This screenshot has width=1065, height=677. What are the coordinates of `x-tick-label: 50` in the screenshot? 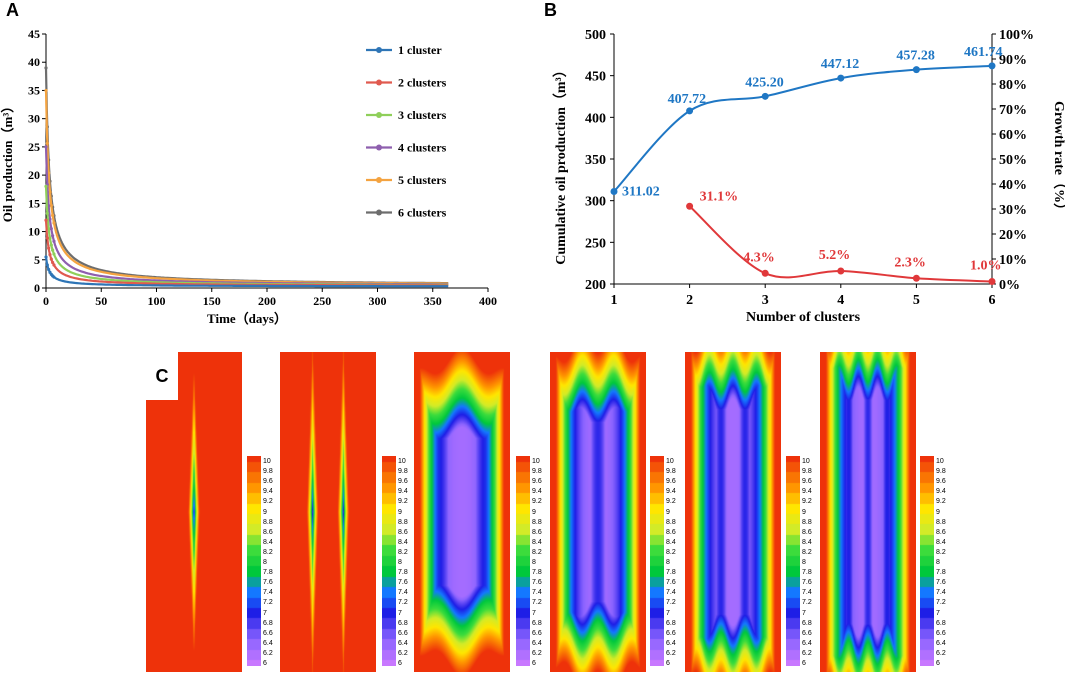 It's located at (101, 301).